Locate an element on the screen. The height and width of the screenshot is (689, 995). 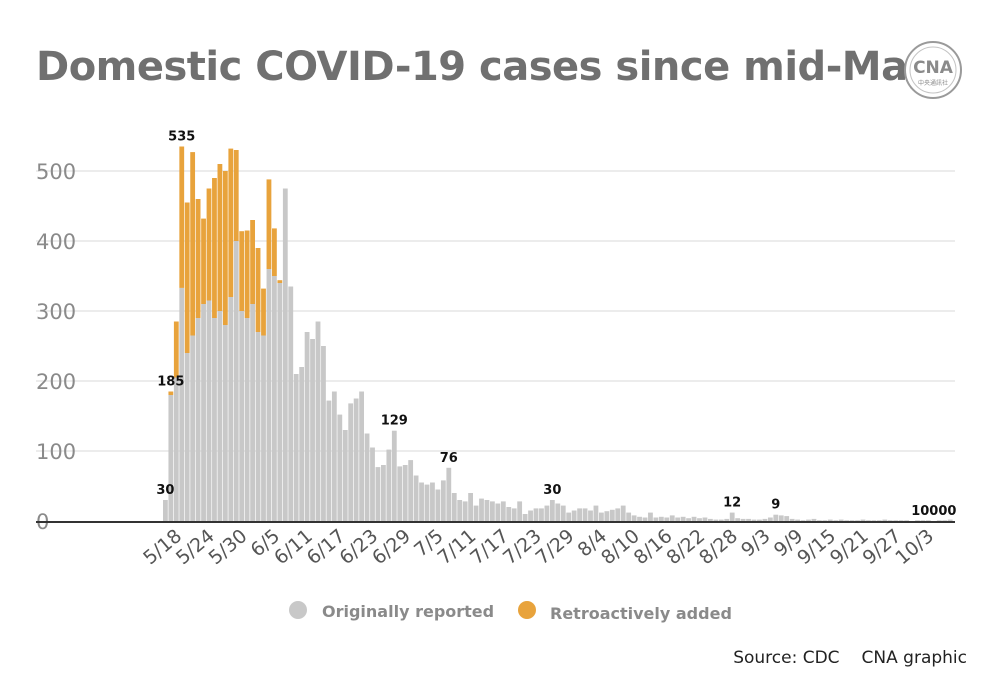
logo-text: CNA is located at coordinates (933, 68).